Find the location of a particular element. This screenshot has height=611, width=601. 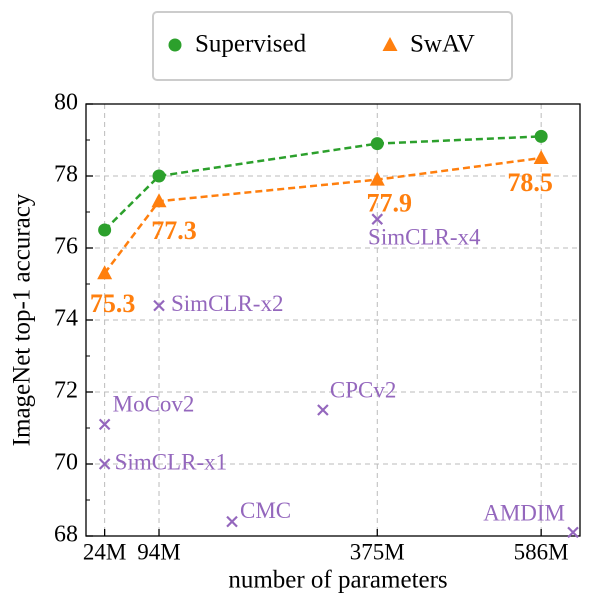

point-label: CMC is located at coordinates (265, 510).